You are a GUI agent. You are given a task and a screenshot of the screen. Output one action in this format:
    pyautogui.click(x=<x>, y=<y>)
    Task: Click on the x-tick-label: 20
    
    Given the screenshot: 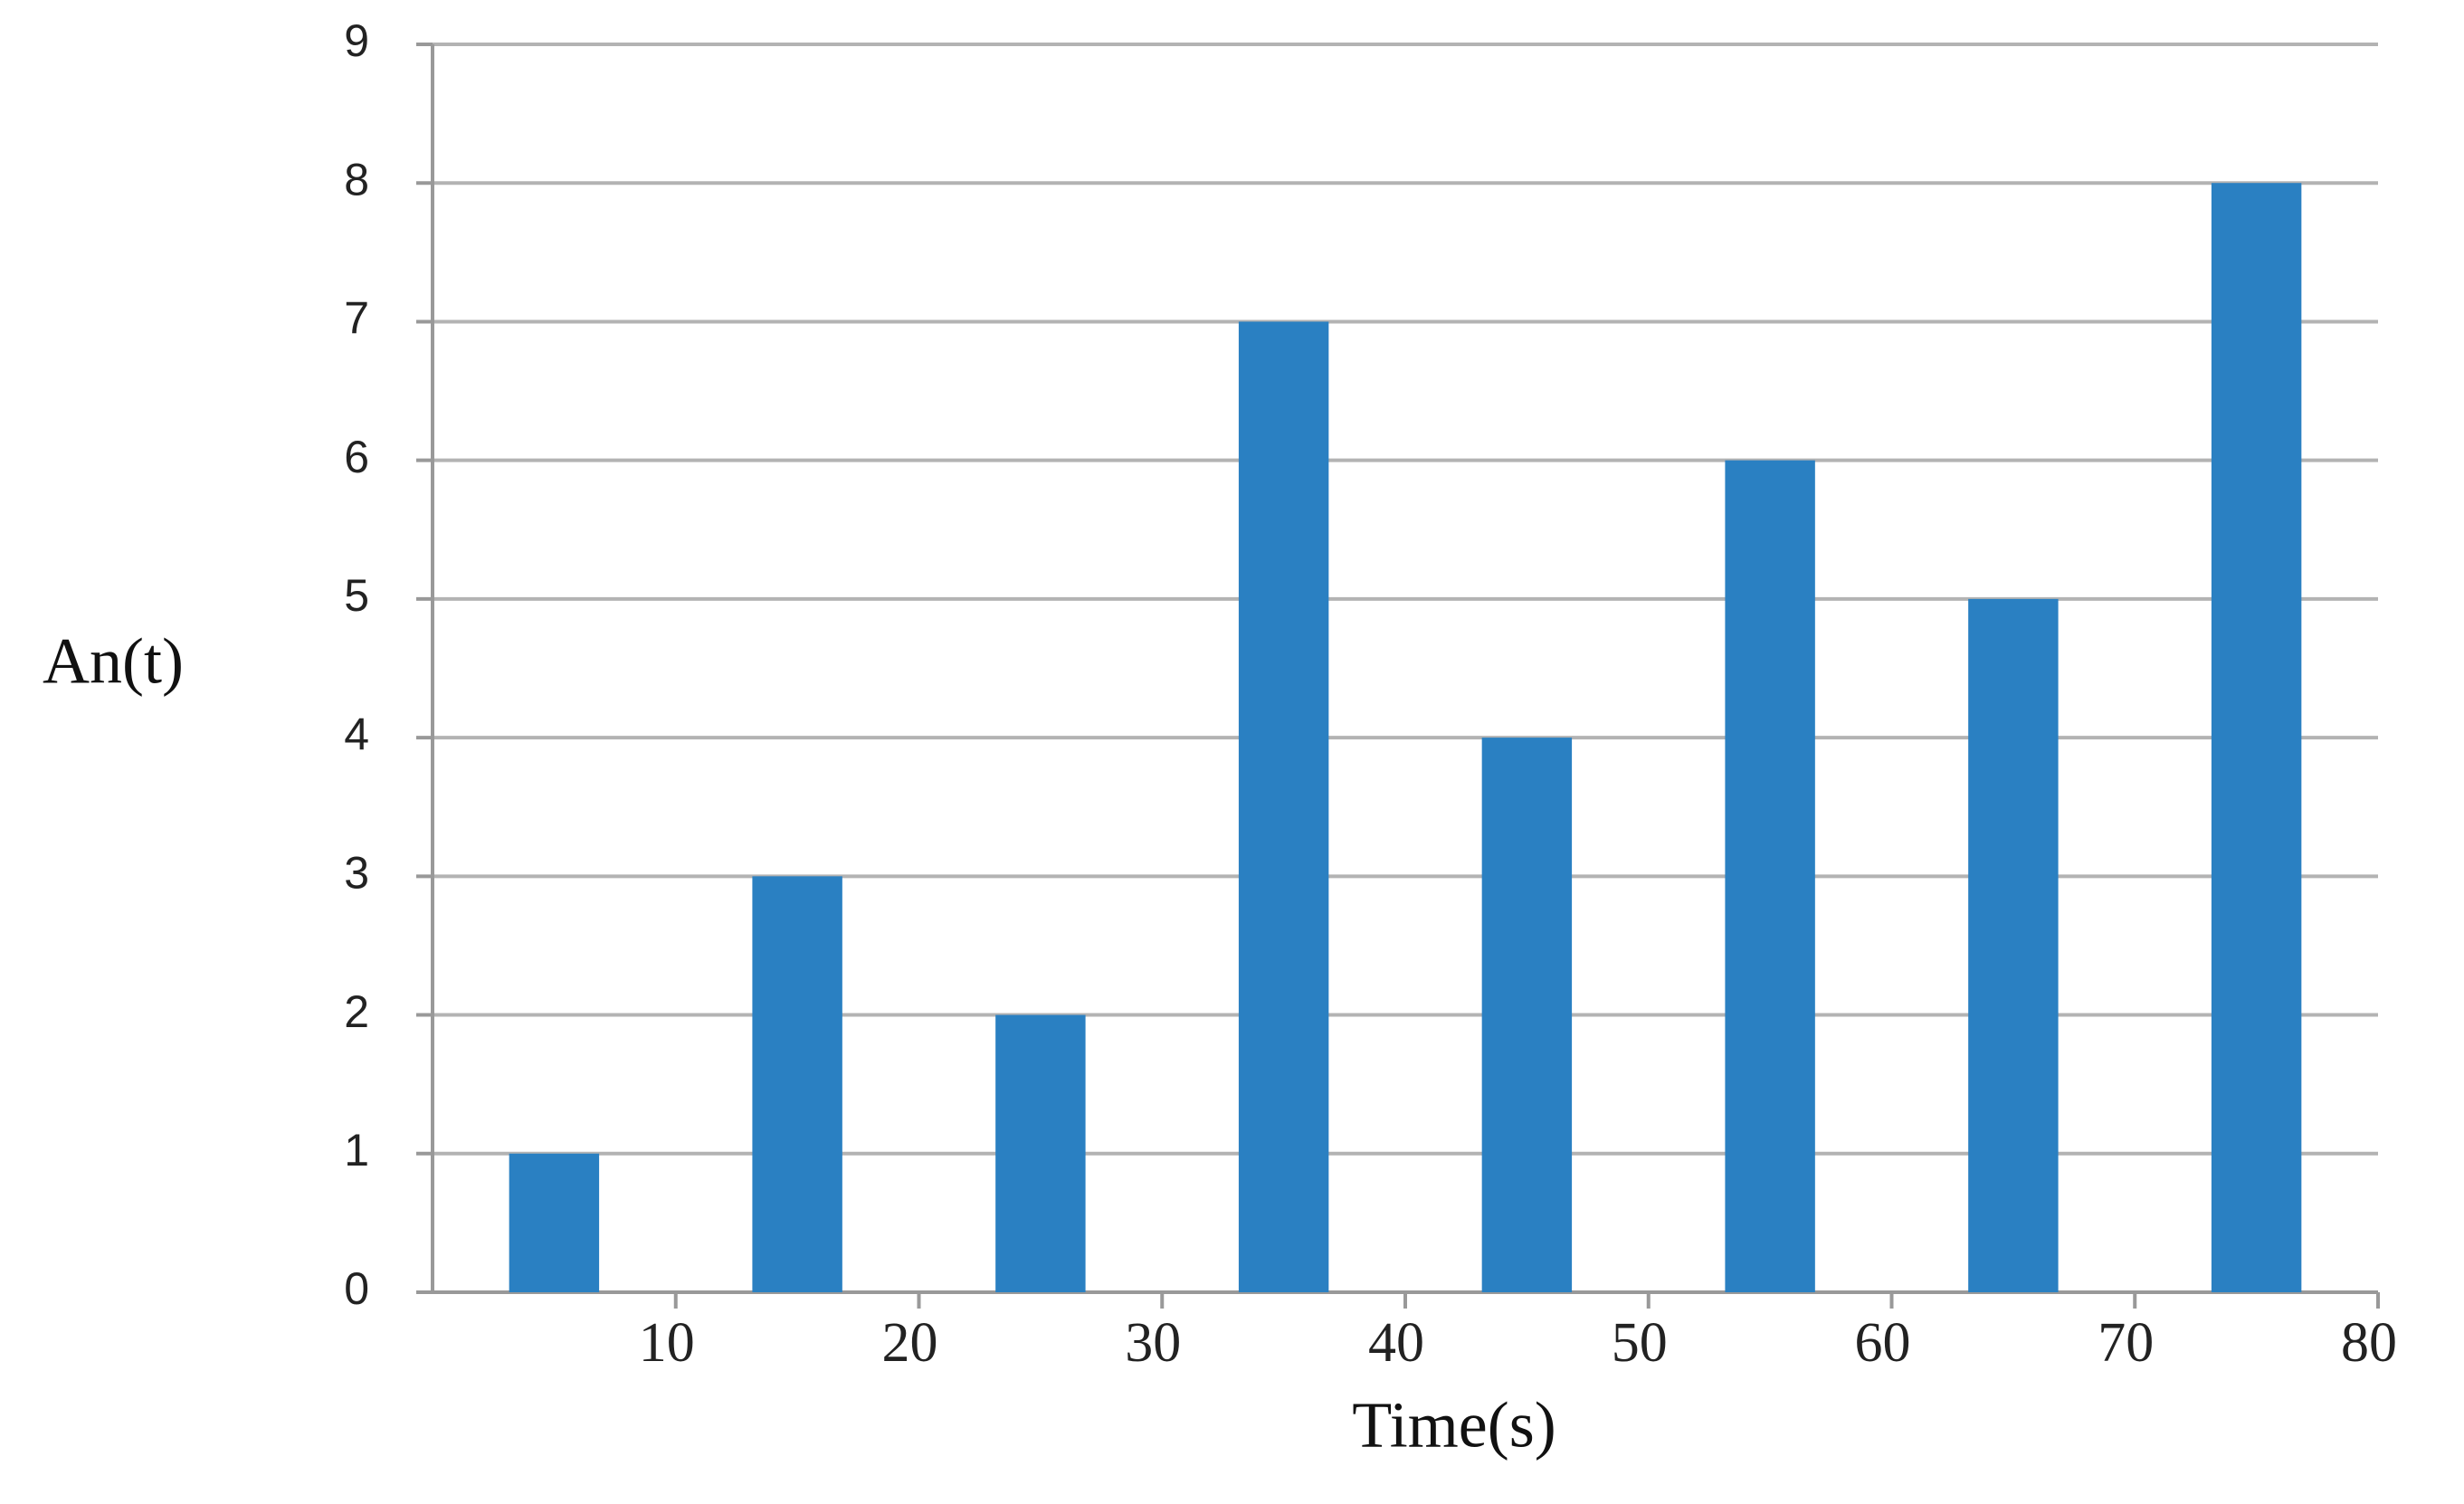 What is the action you would take?
    pyautogui.click(x=910, y=1343)
    